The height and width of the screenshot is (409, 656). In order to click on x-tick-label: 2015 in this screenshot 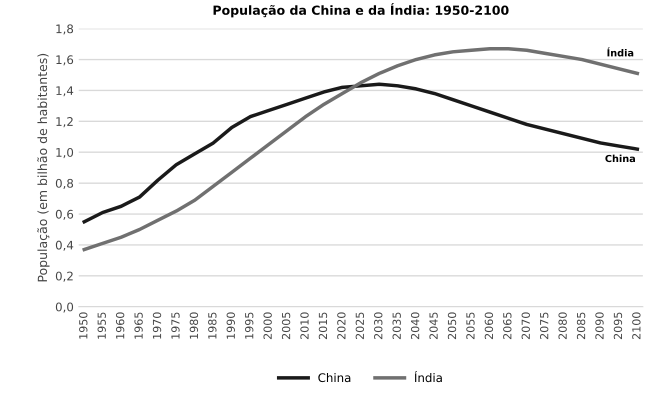, I will do `click(323, 326)`.